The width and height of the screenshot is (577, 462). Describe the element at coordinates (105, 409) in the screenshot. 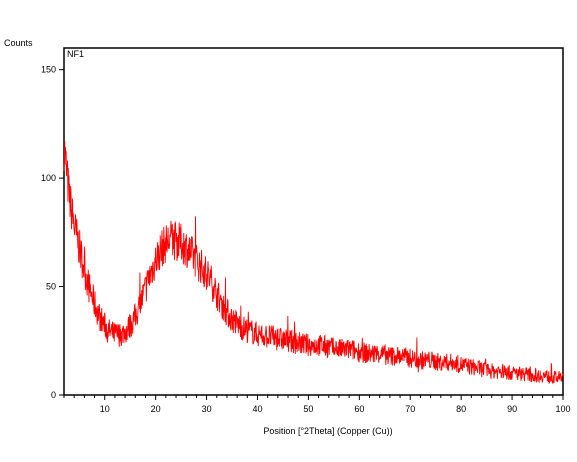

I see `x-tick-label: 10` at that location.